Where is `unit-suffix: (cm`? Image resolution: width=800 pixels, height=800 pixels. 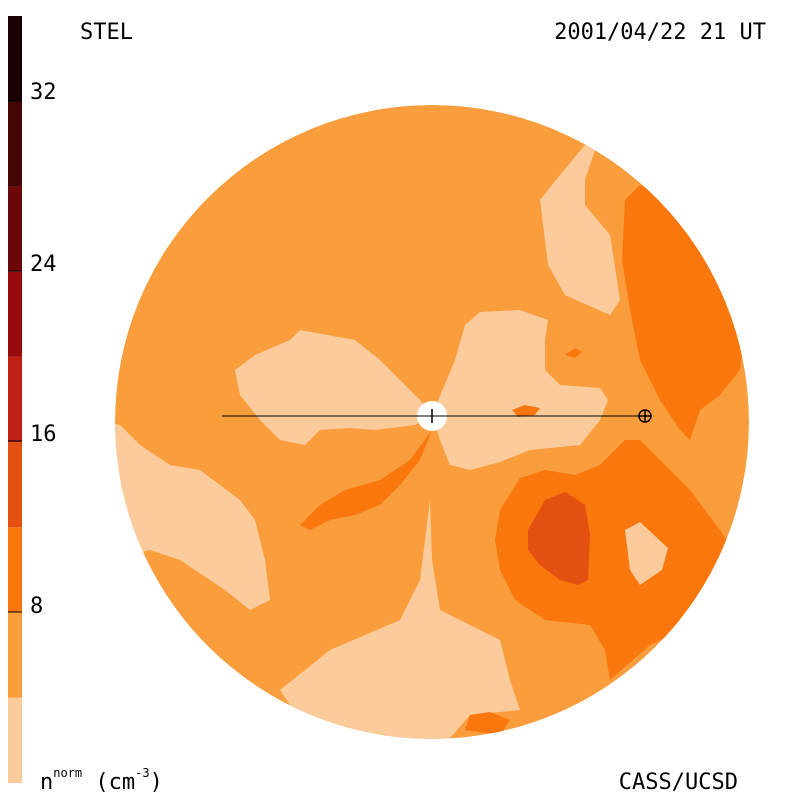 unit-suffix: (cm is located at coordinates (115, 782).